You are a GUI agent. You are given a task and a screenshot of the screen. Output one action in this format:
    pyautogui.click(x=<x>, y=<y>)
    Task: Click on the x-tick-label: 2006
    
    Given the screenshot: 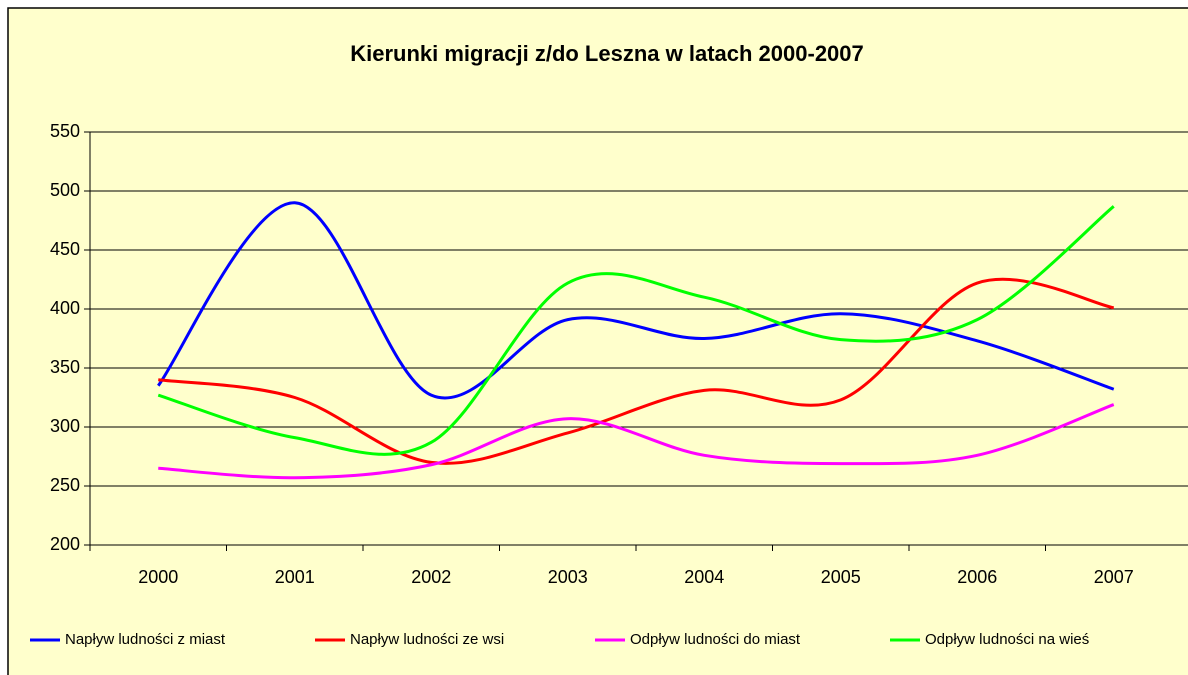 What is the action you would take?
    pyautogui.click(x=977, y=577)
    